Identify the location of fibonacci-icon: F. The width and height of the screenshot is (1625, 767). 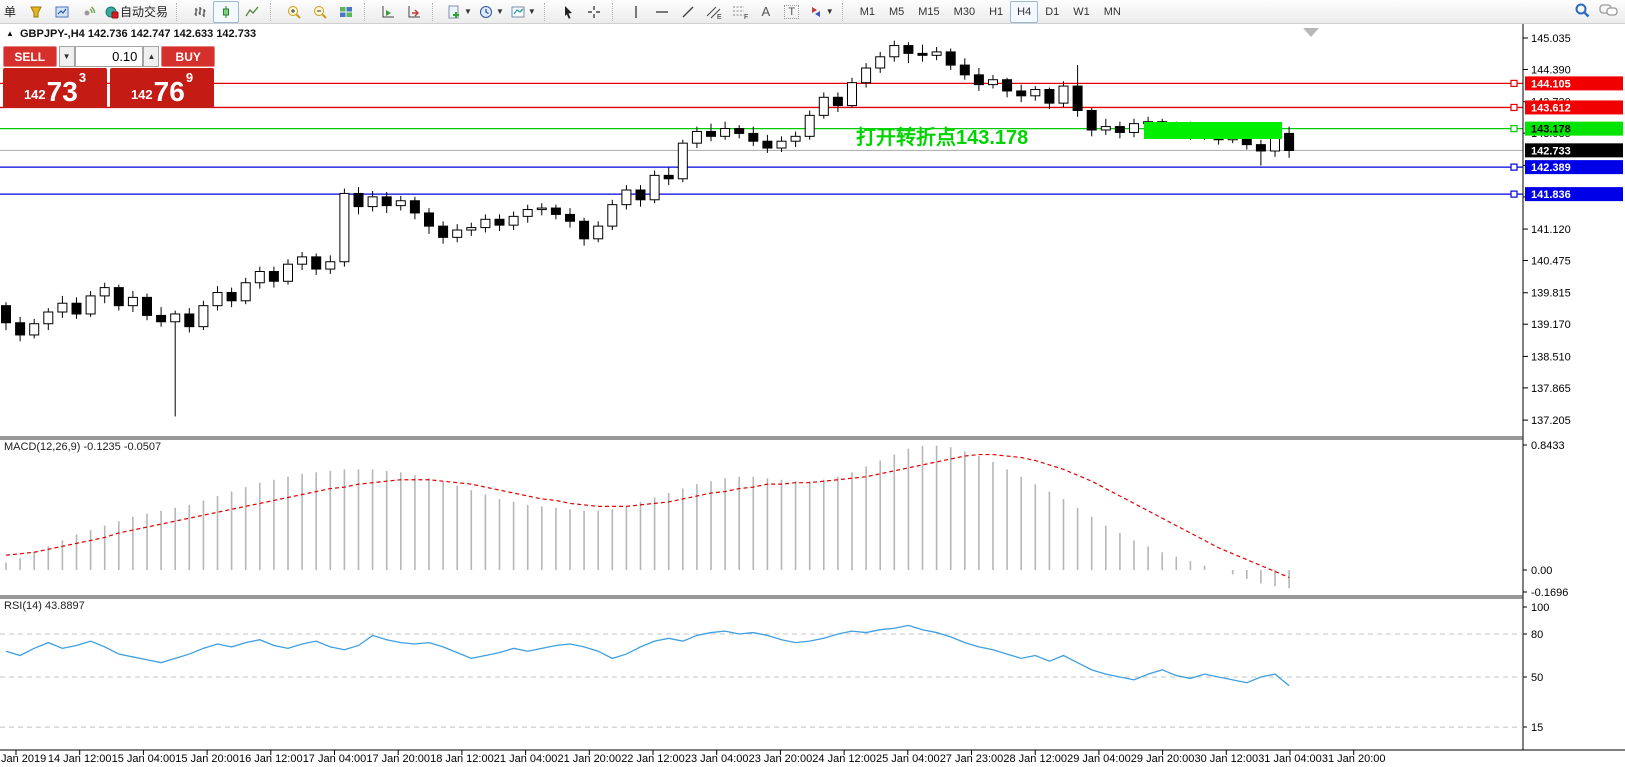
(740, 12).